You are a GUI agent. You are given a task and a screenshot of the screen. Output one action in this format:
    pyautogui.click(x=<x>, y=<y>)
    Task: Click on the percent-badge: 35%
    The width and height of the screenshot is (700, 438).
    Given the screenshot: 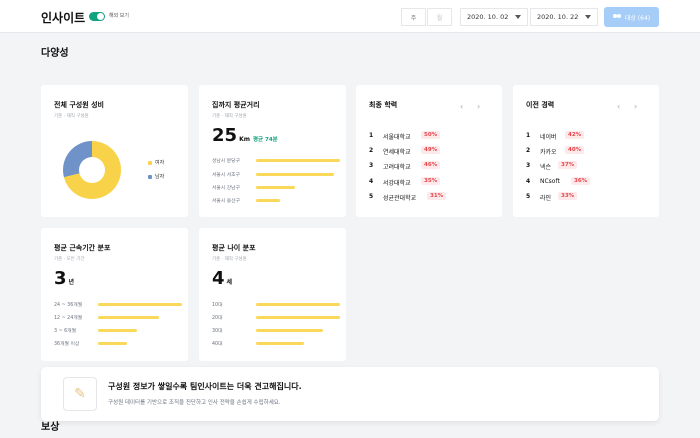 What is the action you would take?
    pyautogui.click(x=431, y=181)
    